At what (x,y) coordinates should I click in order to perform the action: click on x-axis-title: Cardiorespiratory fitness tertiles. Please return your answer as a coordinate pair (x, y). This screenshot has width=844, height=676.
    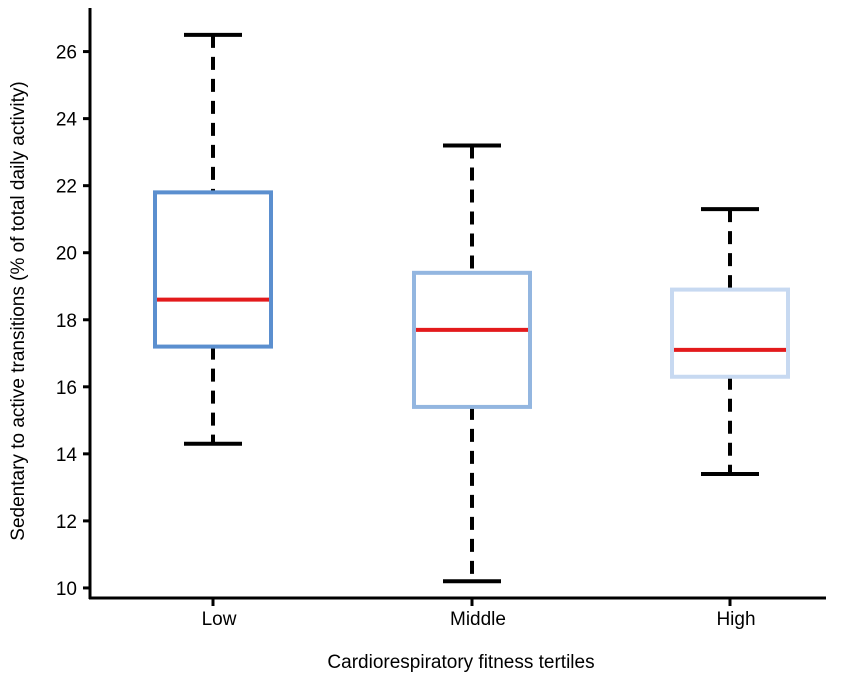
    Looking at the image, I should click on (460, 662).